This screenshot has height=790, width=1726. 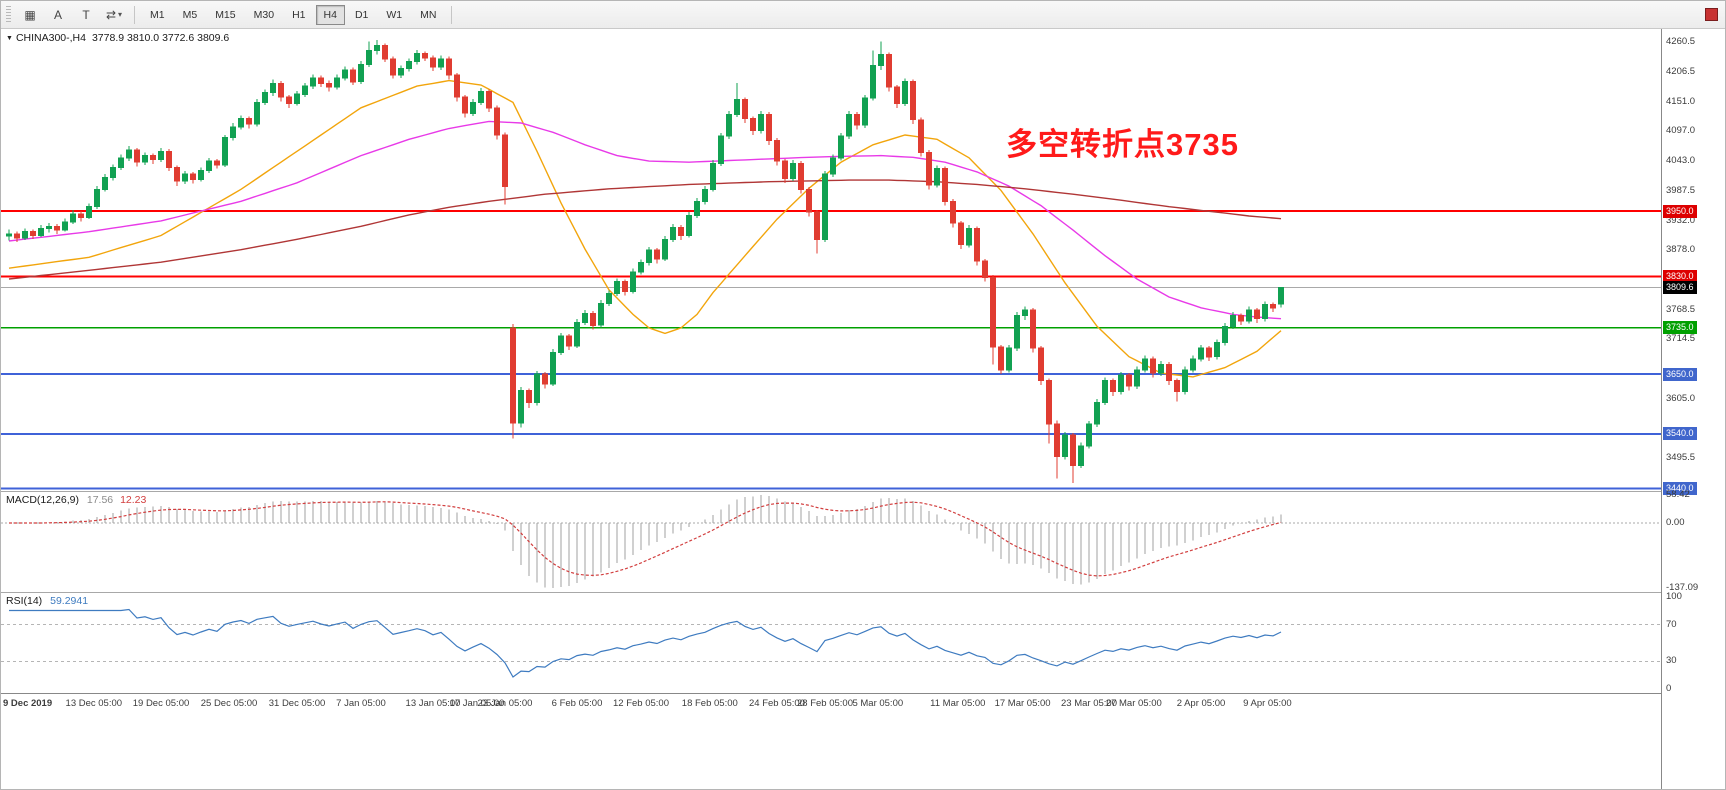 What do you see at coordinates (161, 703) in the screenshot?
I see `time-label: 19 Dec 05:00` at bounding box center [161, 703].